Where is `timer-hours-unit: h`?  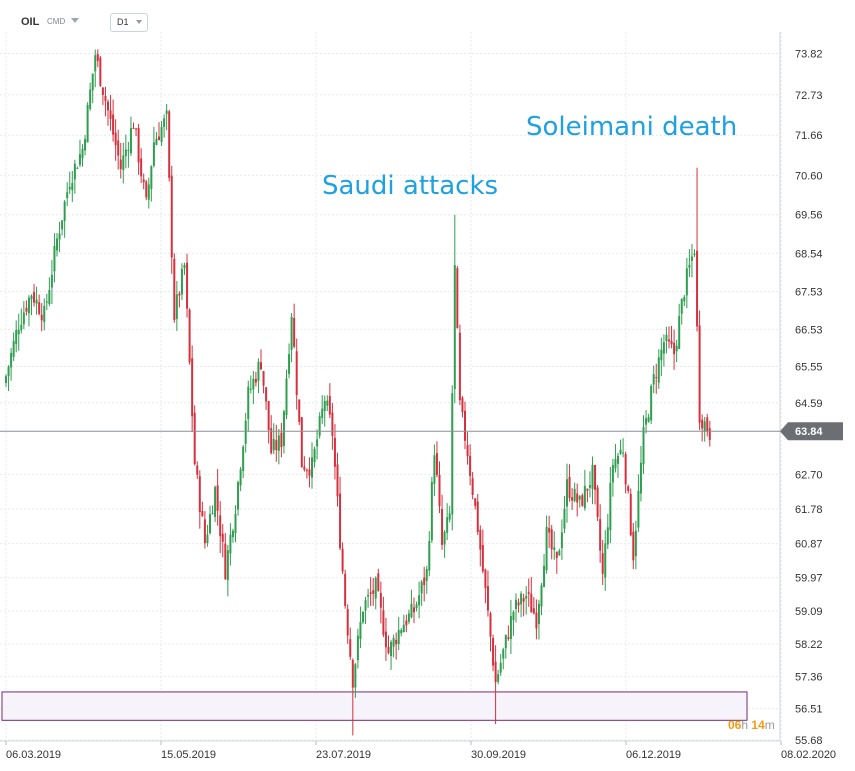
timer-hours-unit: h is located at coordinates (745, 725).